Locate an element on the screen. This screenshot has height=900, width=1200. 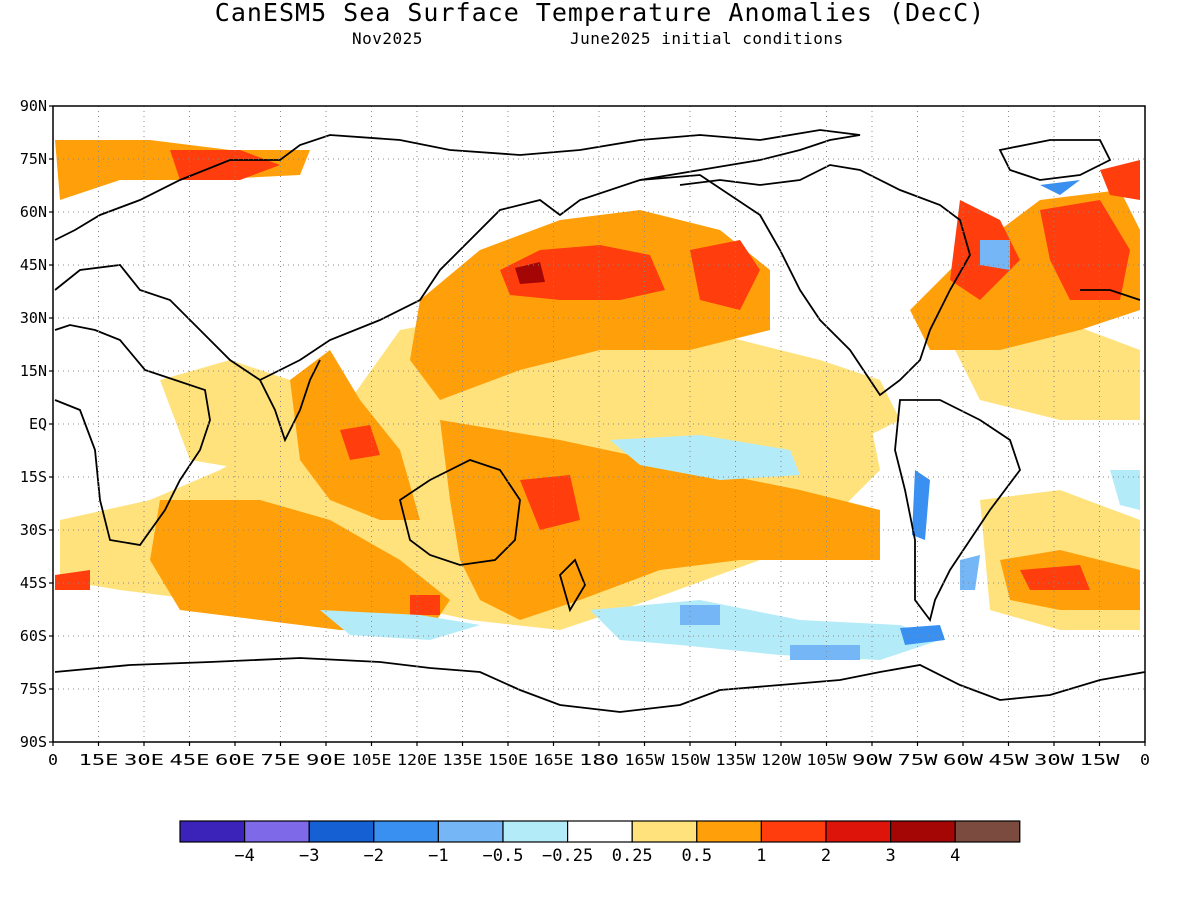
lon-label: 135W is located at coordinates (736, 760).